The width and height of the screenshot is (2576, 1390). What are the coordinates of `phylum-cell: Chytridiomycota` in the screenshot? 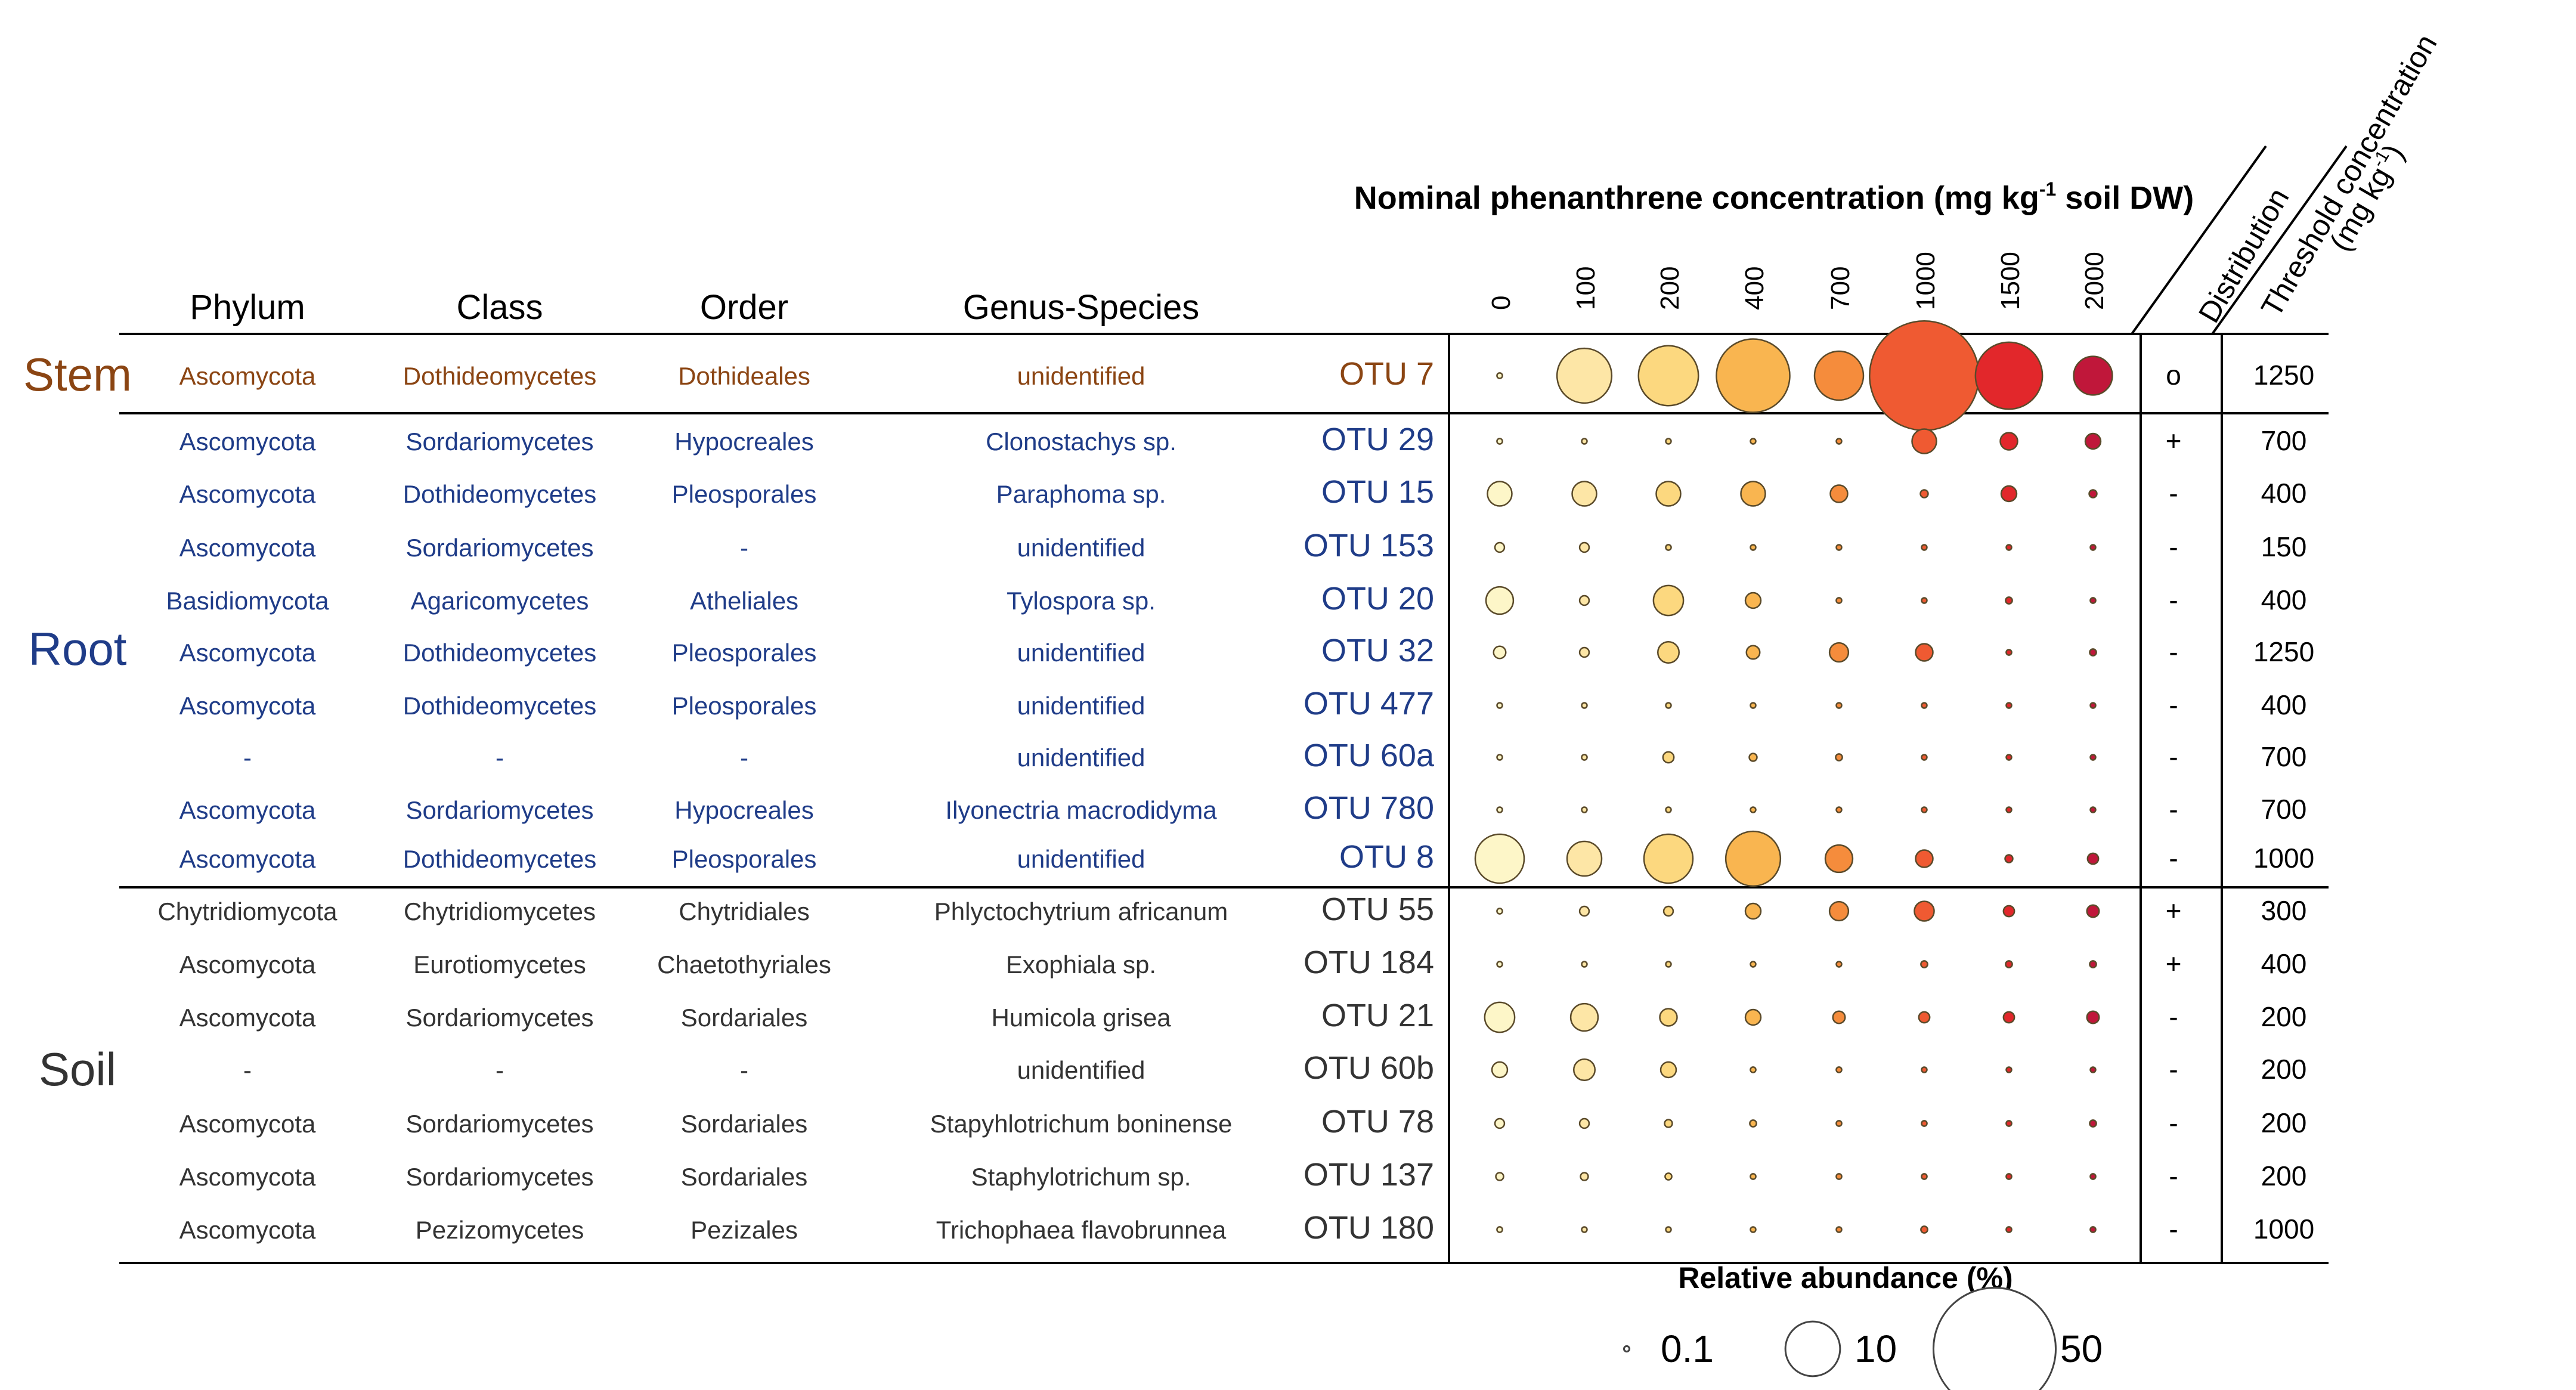 It's located at (247, 911).